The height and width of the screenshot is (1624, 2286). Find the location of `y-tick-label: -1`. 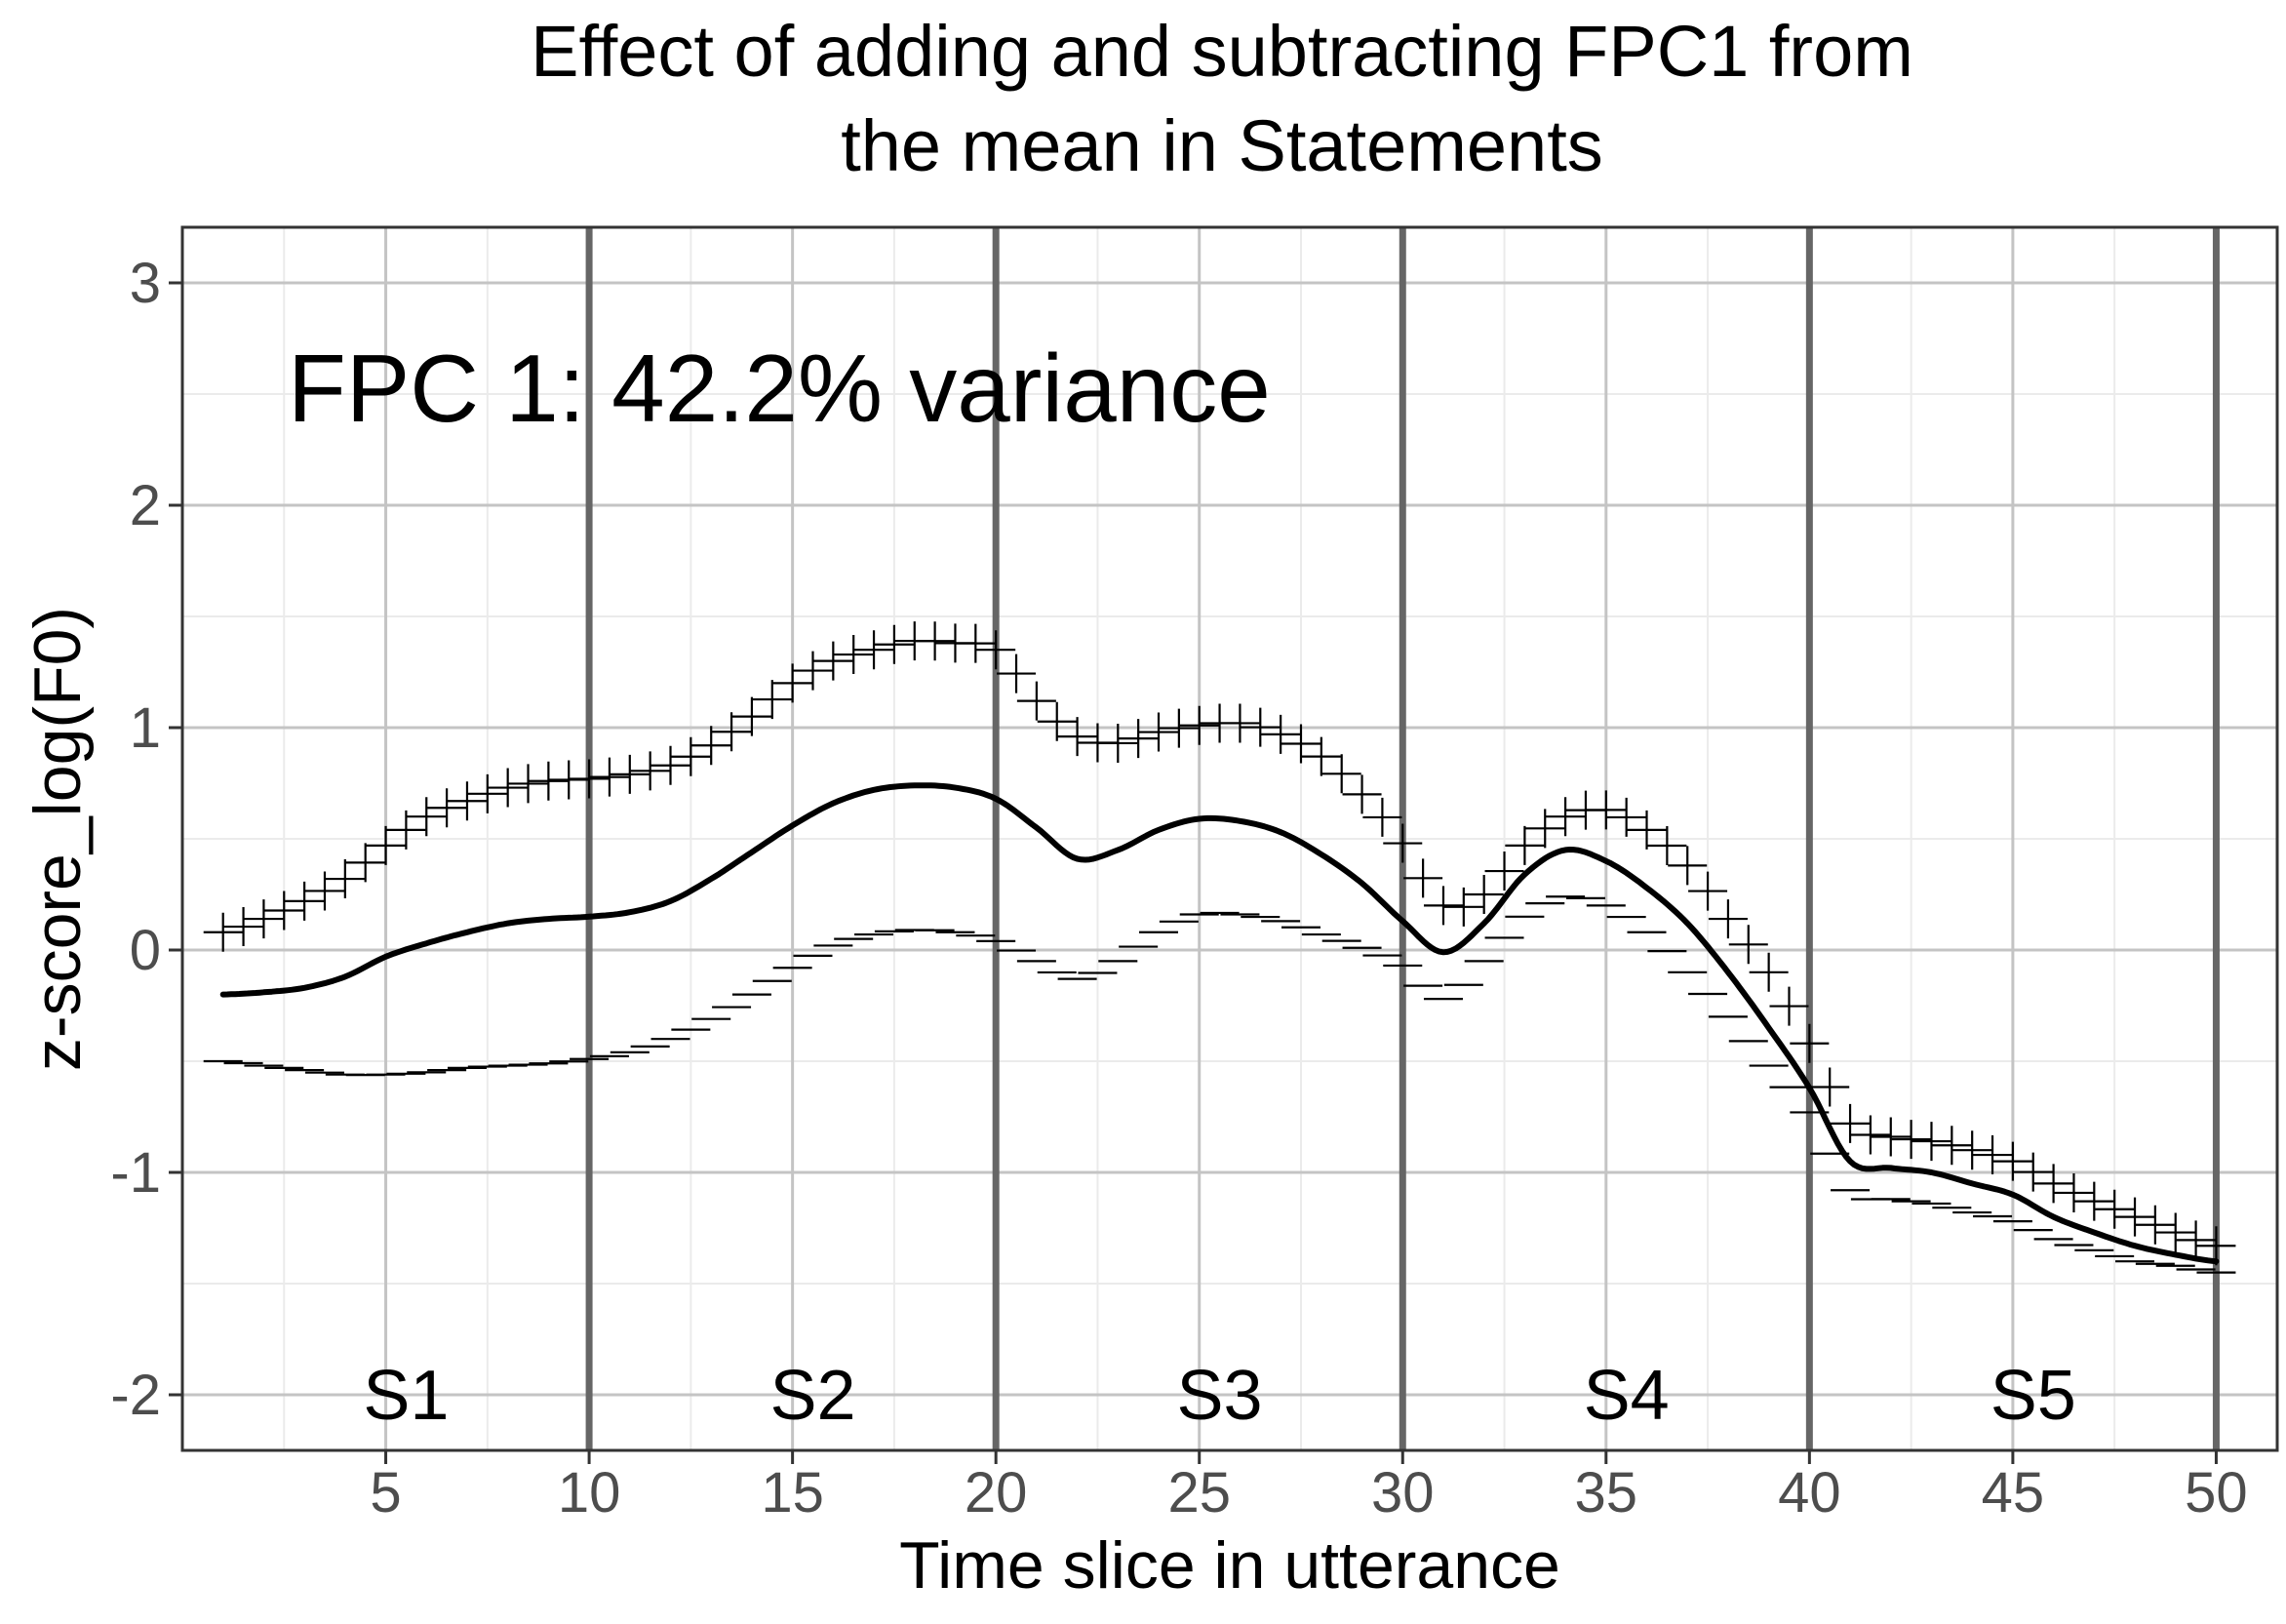

y-tick-label: -1 is located at coordinates (136, 1173).